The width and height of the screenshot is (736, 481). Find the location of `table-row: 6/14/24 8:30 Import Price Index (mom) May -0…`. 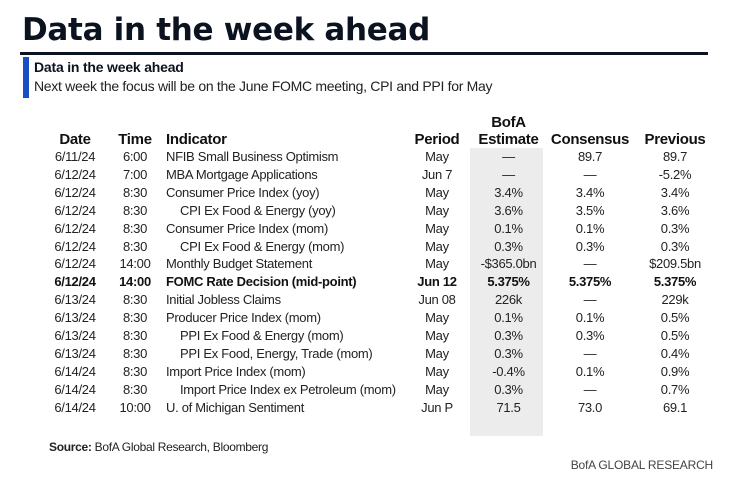

table-row: 6/14/24 8:30 Import Price Index (mom) May -0… is located at coordinates (377, 372).